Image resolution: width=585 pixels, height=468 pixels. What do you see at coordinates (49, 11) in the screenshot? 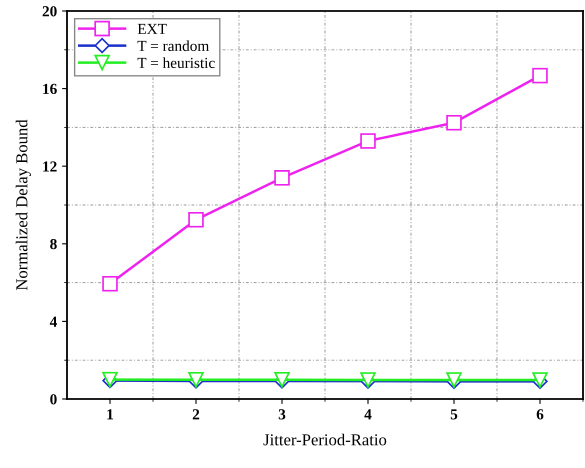
I see `y-tick-label: 20` at bounding box center [49, 11].